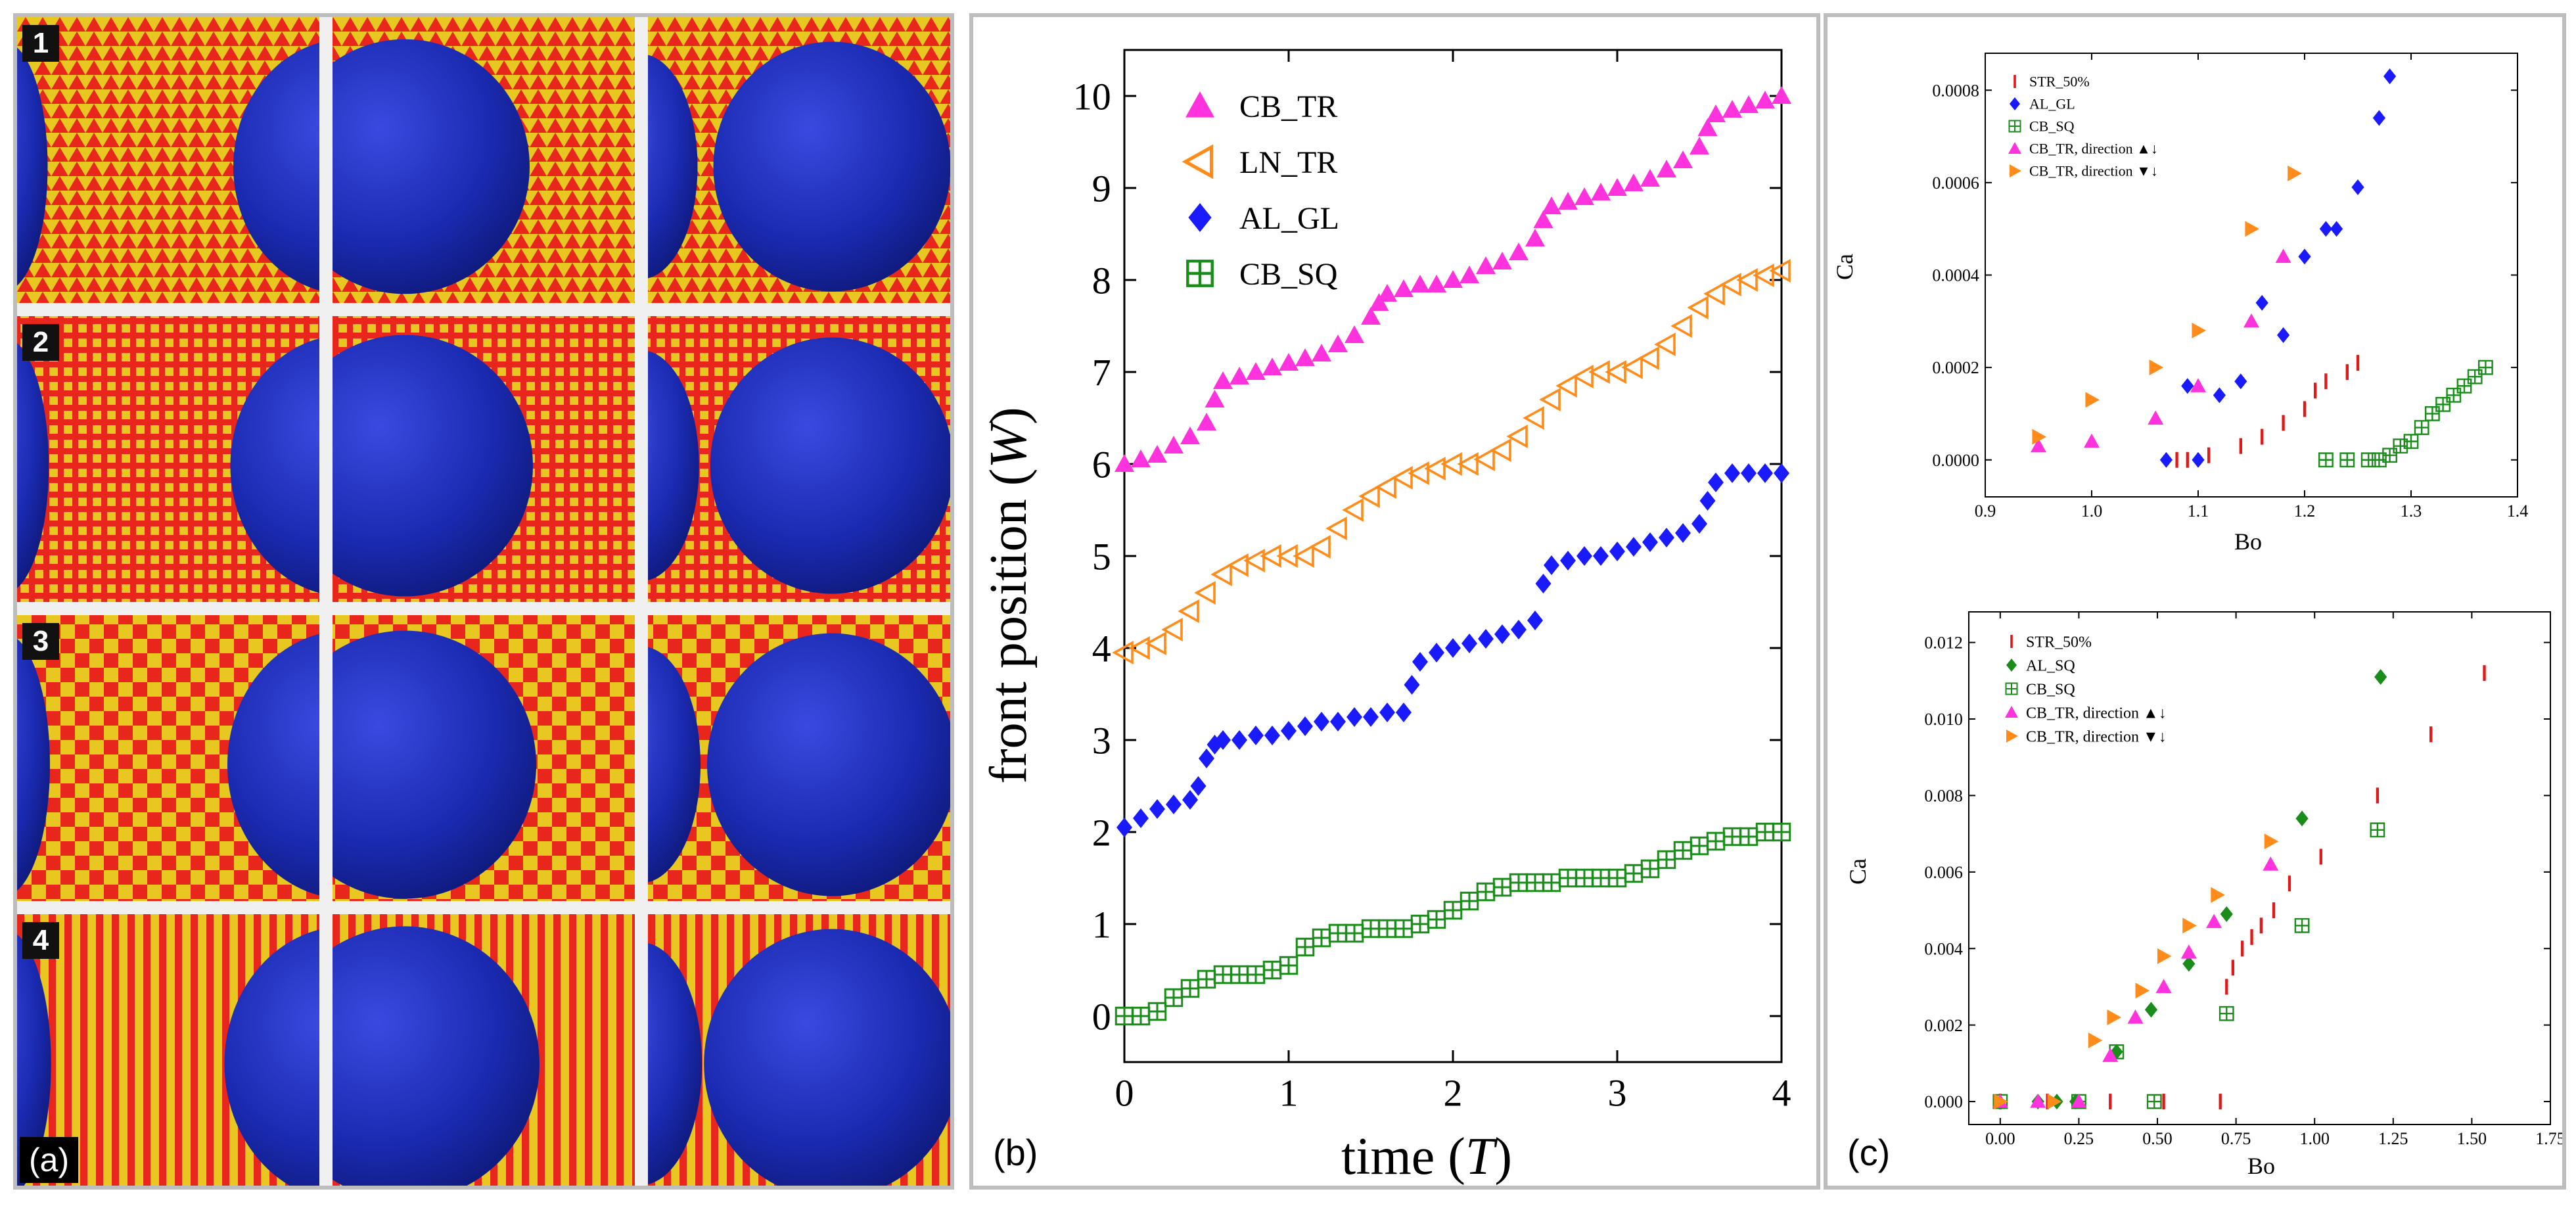 This screenshot has height=1206, width=2576. I want to click on snapshot-row: 1, so click(484, 160).